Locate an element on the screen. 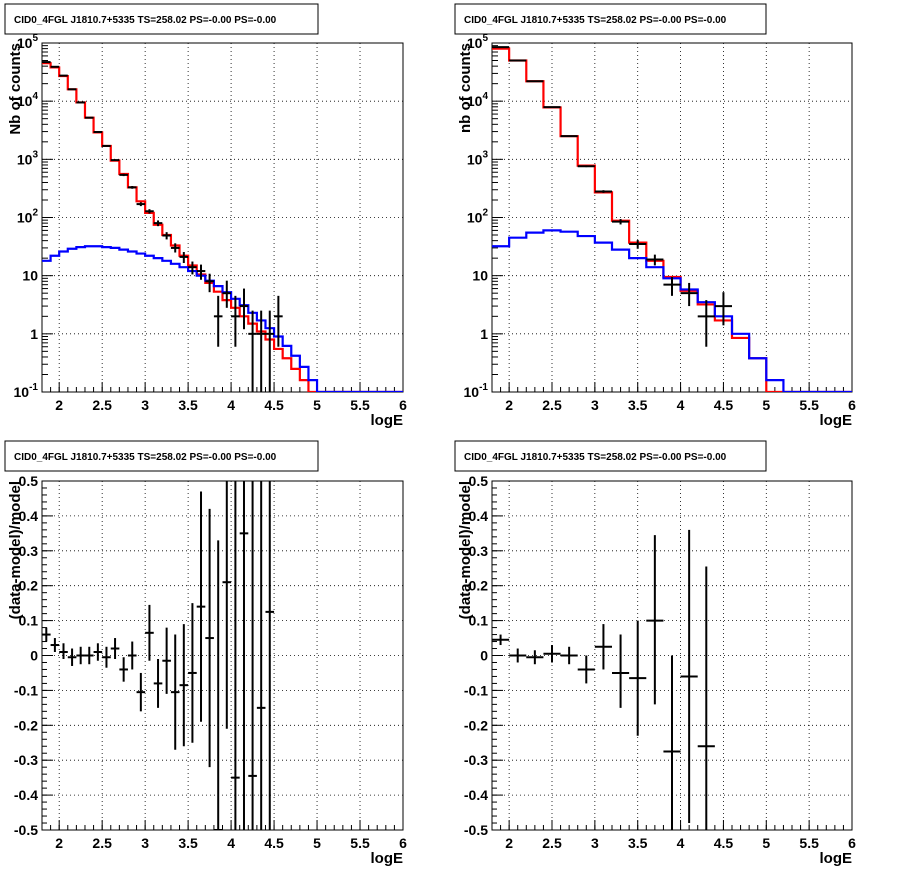  y-axis-label: (data-model)/model is located at coordinates (465, 550).